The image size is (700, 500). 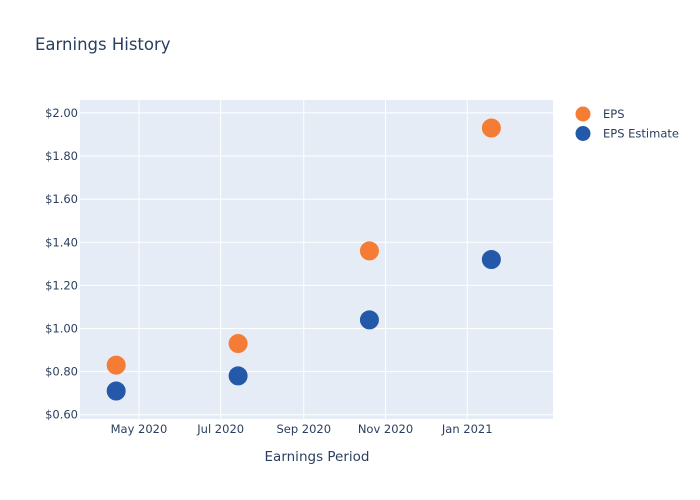 I want to click on x-tick-label: Nov 2020, so click(x=385, y=429).